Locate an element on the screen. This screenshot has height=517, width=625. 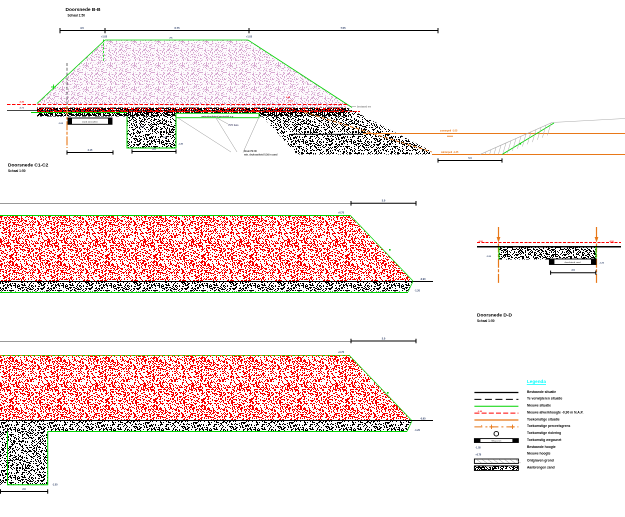
svg-text:Nieuwe afwerkhoogte -0,90 m N.: Nieuwe afwerkhoogte -0,90 m N.A.P. is located at coordinates (555, 412).